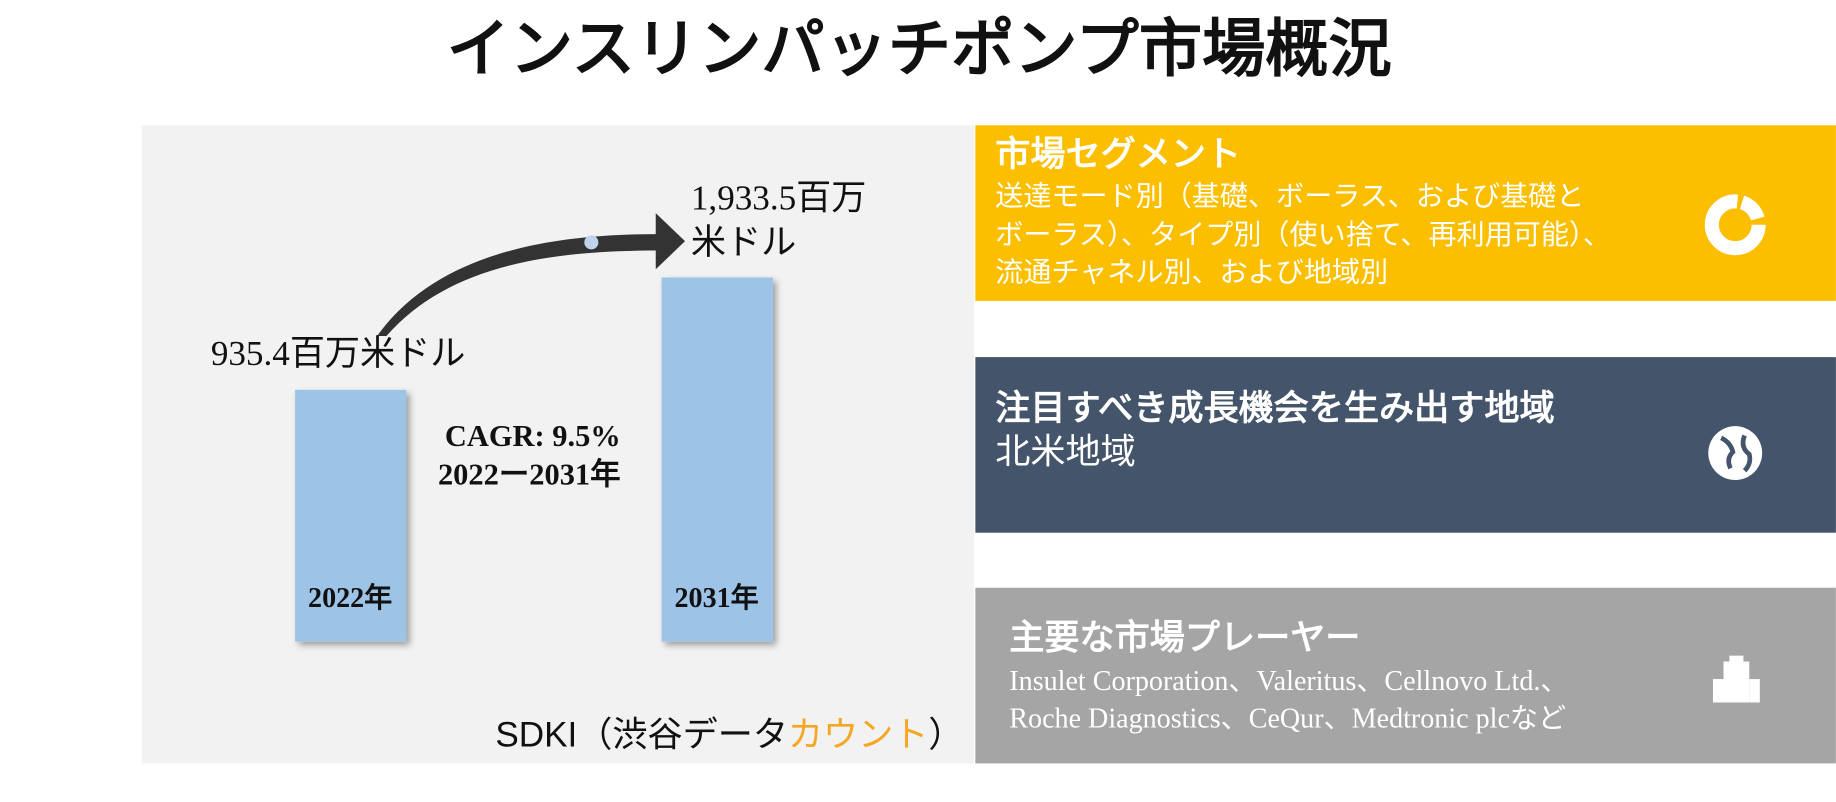 Image resolution: width=1836 pixels, height=802 pixels. Describe the element at coordinates (743, 242) in the screenshot. I see `end-value: 米ドル` at that location.